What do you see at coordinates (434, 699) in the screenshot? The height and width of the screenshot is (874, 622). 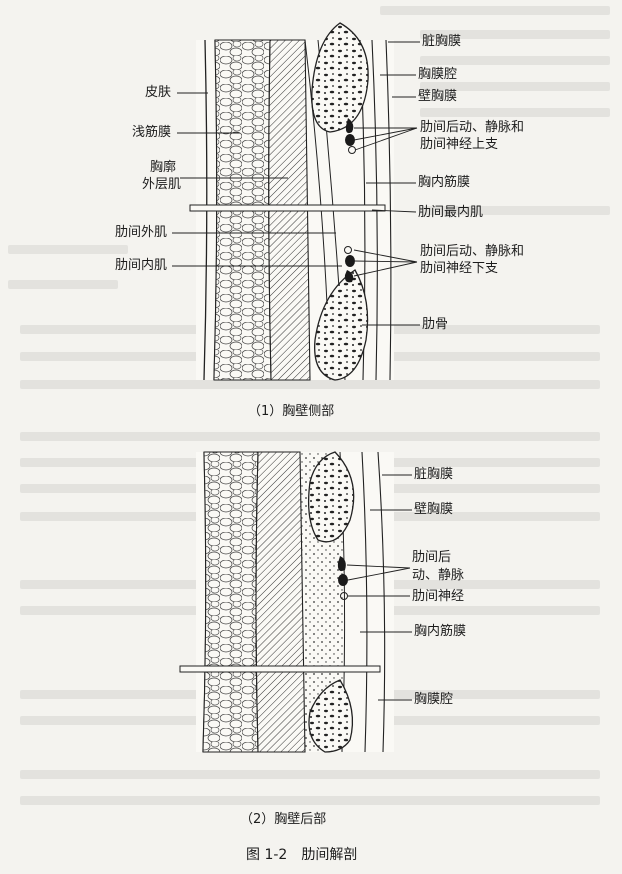 I see `label2-pleural-cavity: 胸膜腔` at bounding box center [434, 699].